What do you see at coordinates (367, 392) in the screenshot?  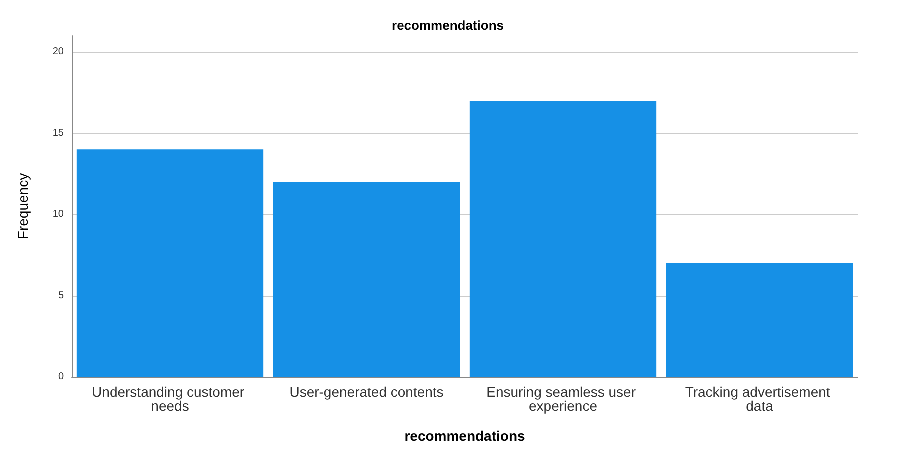 I see `x-tick-label: User-generated contents` at bounding box center [367, 392].